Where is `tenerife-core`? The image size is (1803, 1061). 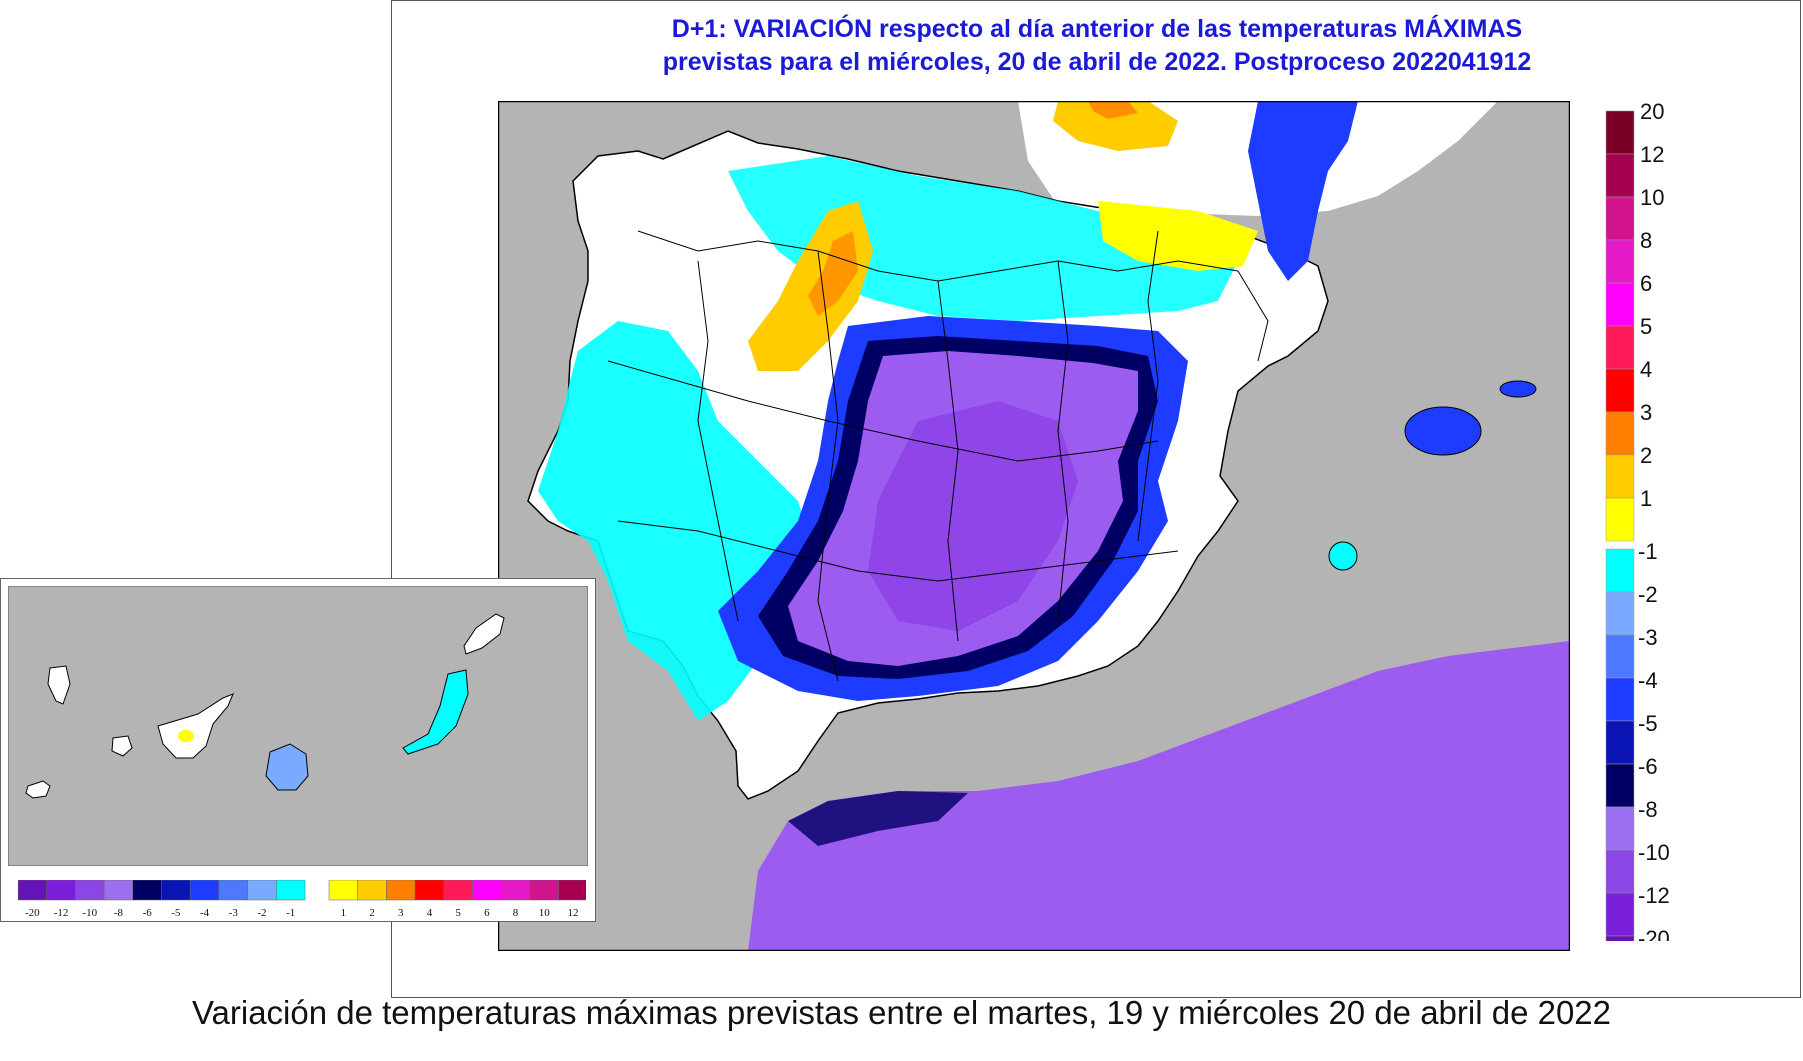 tenerife-core is located at coordinates (186, 736).